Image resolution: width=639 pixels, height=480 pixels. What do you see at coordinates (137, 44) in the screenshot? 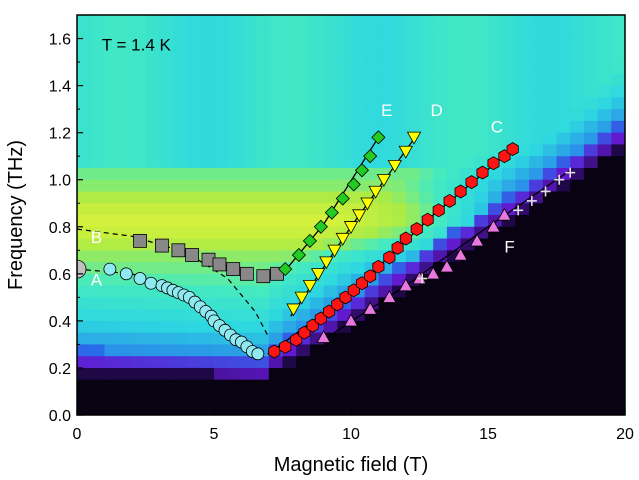
I see `annotation-0: T = 1.4 K` at bounding box center [137, 44].